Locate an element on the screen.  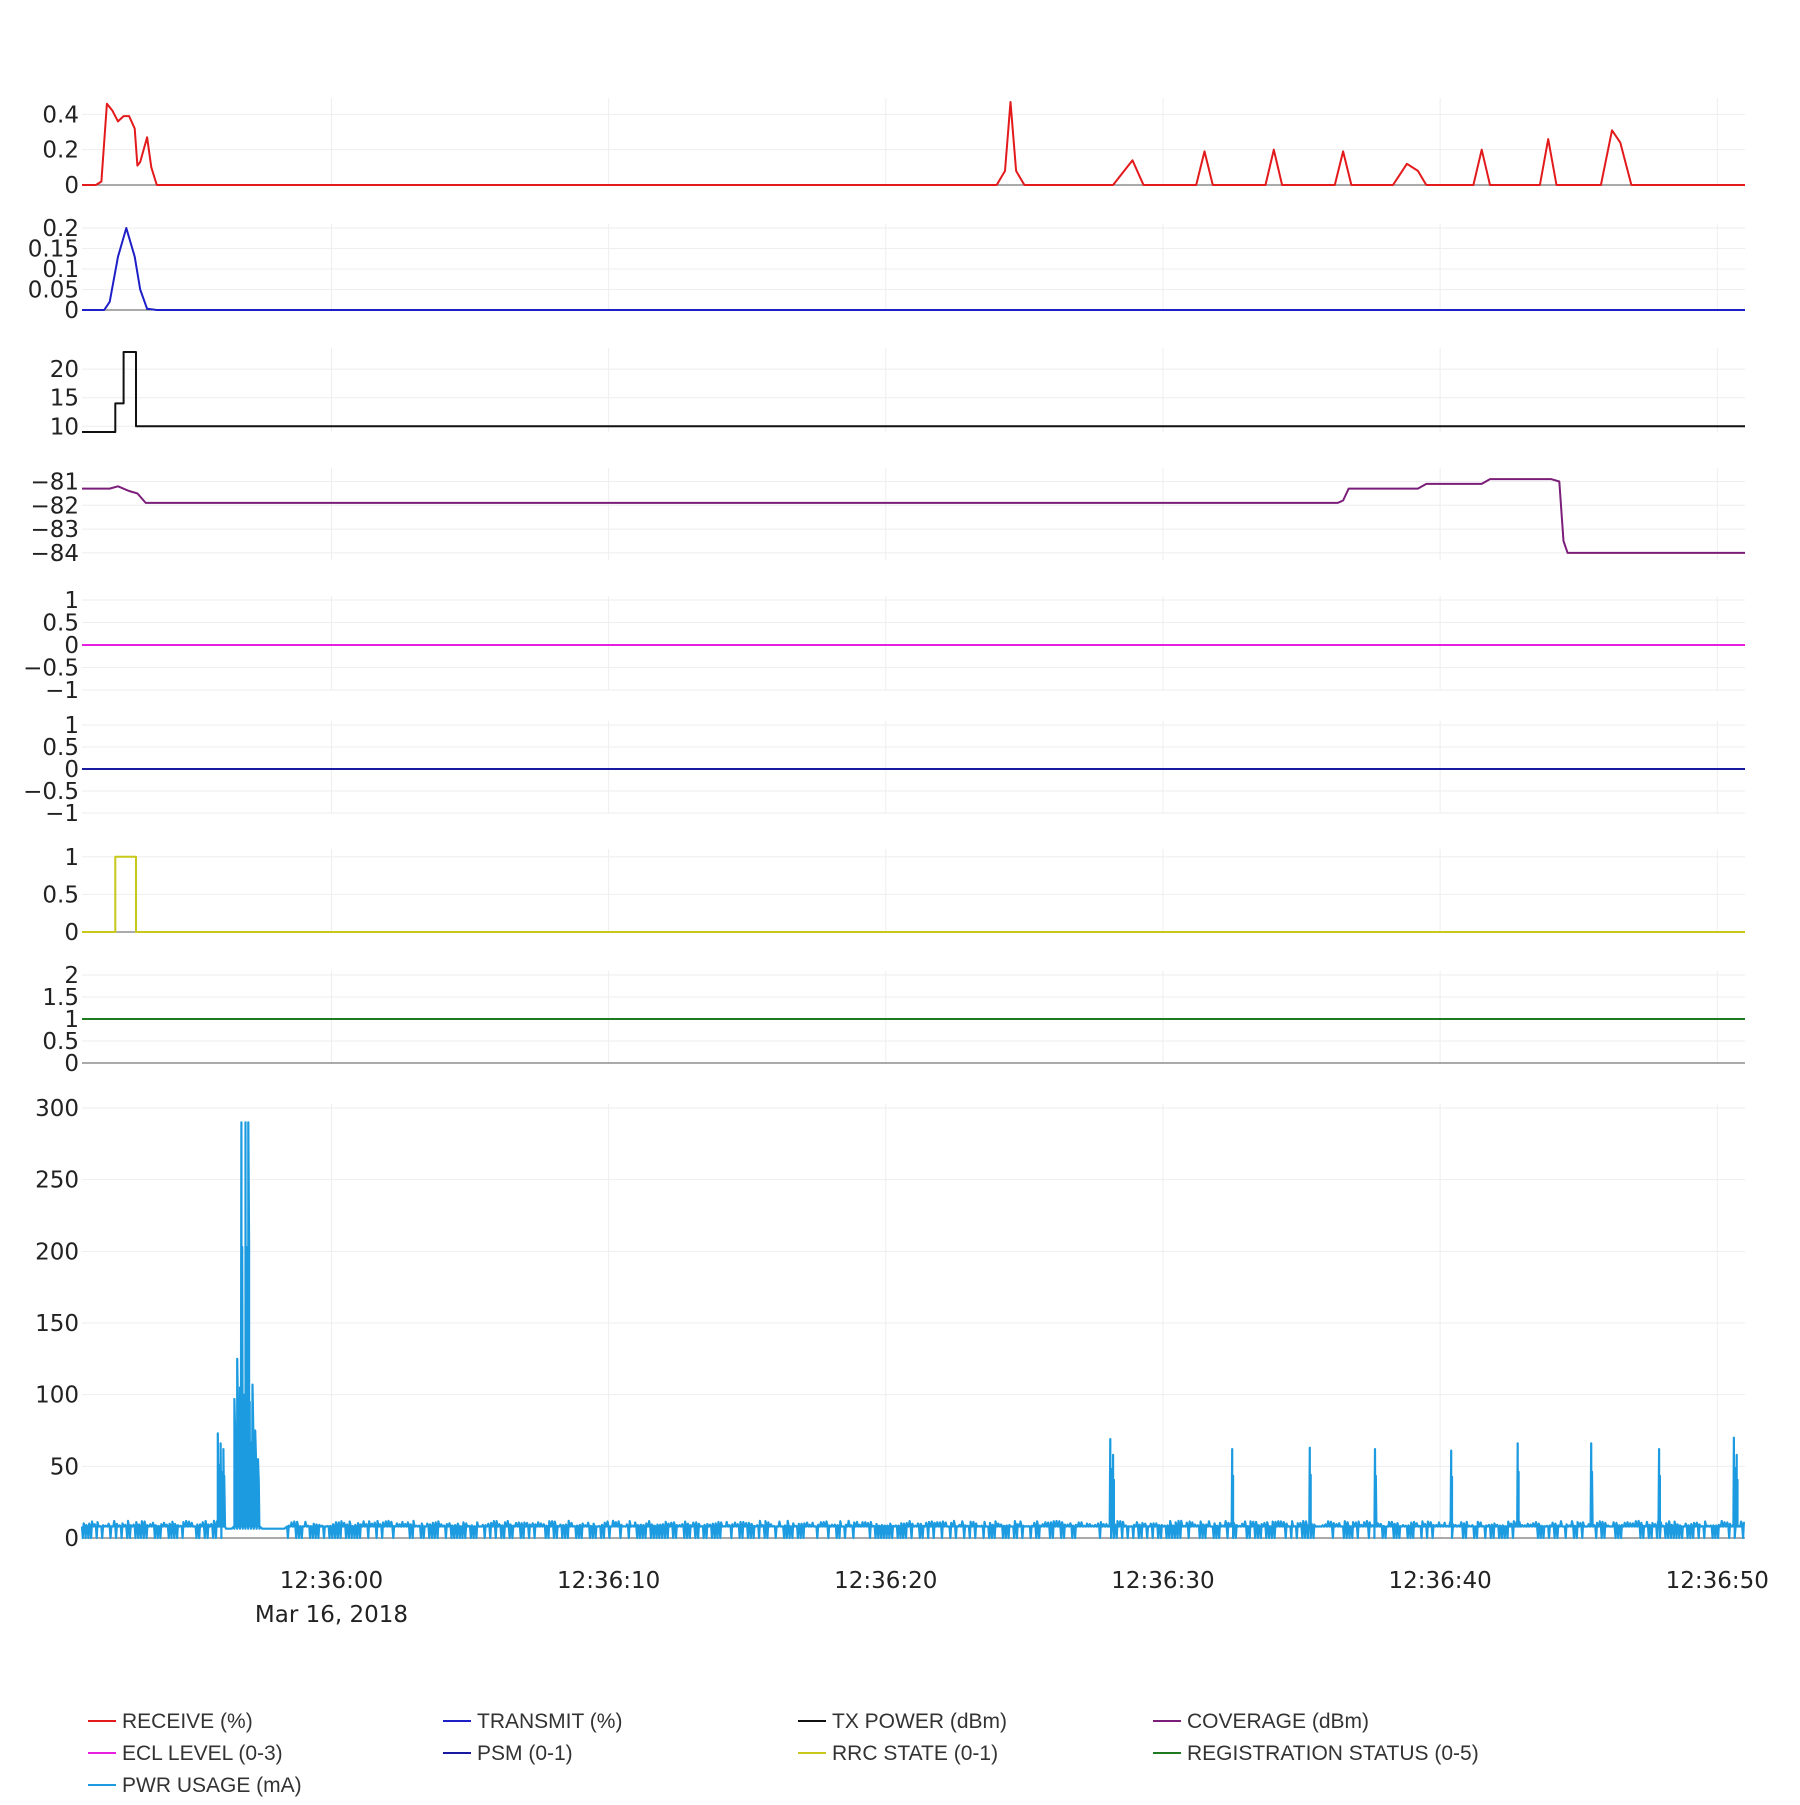
x-tick-label: 12:36:10 is located at coordinates (608, 1581).